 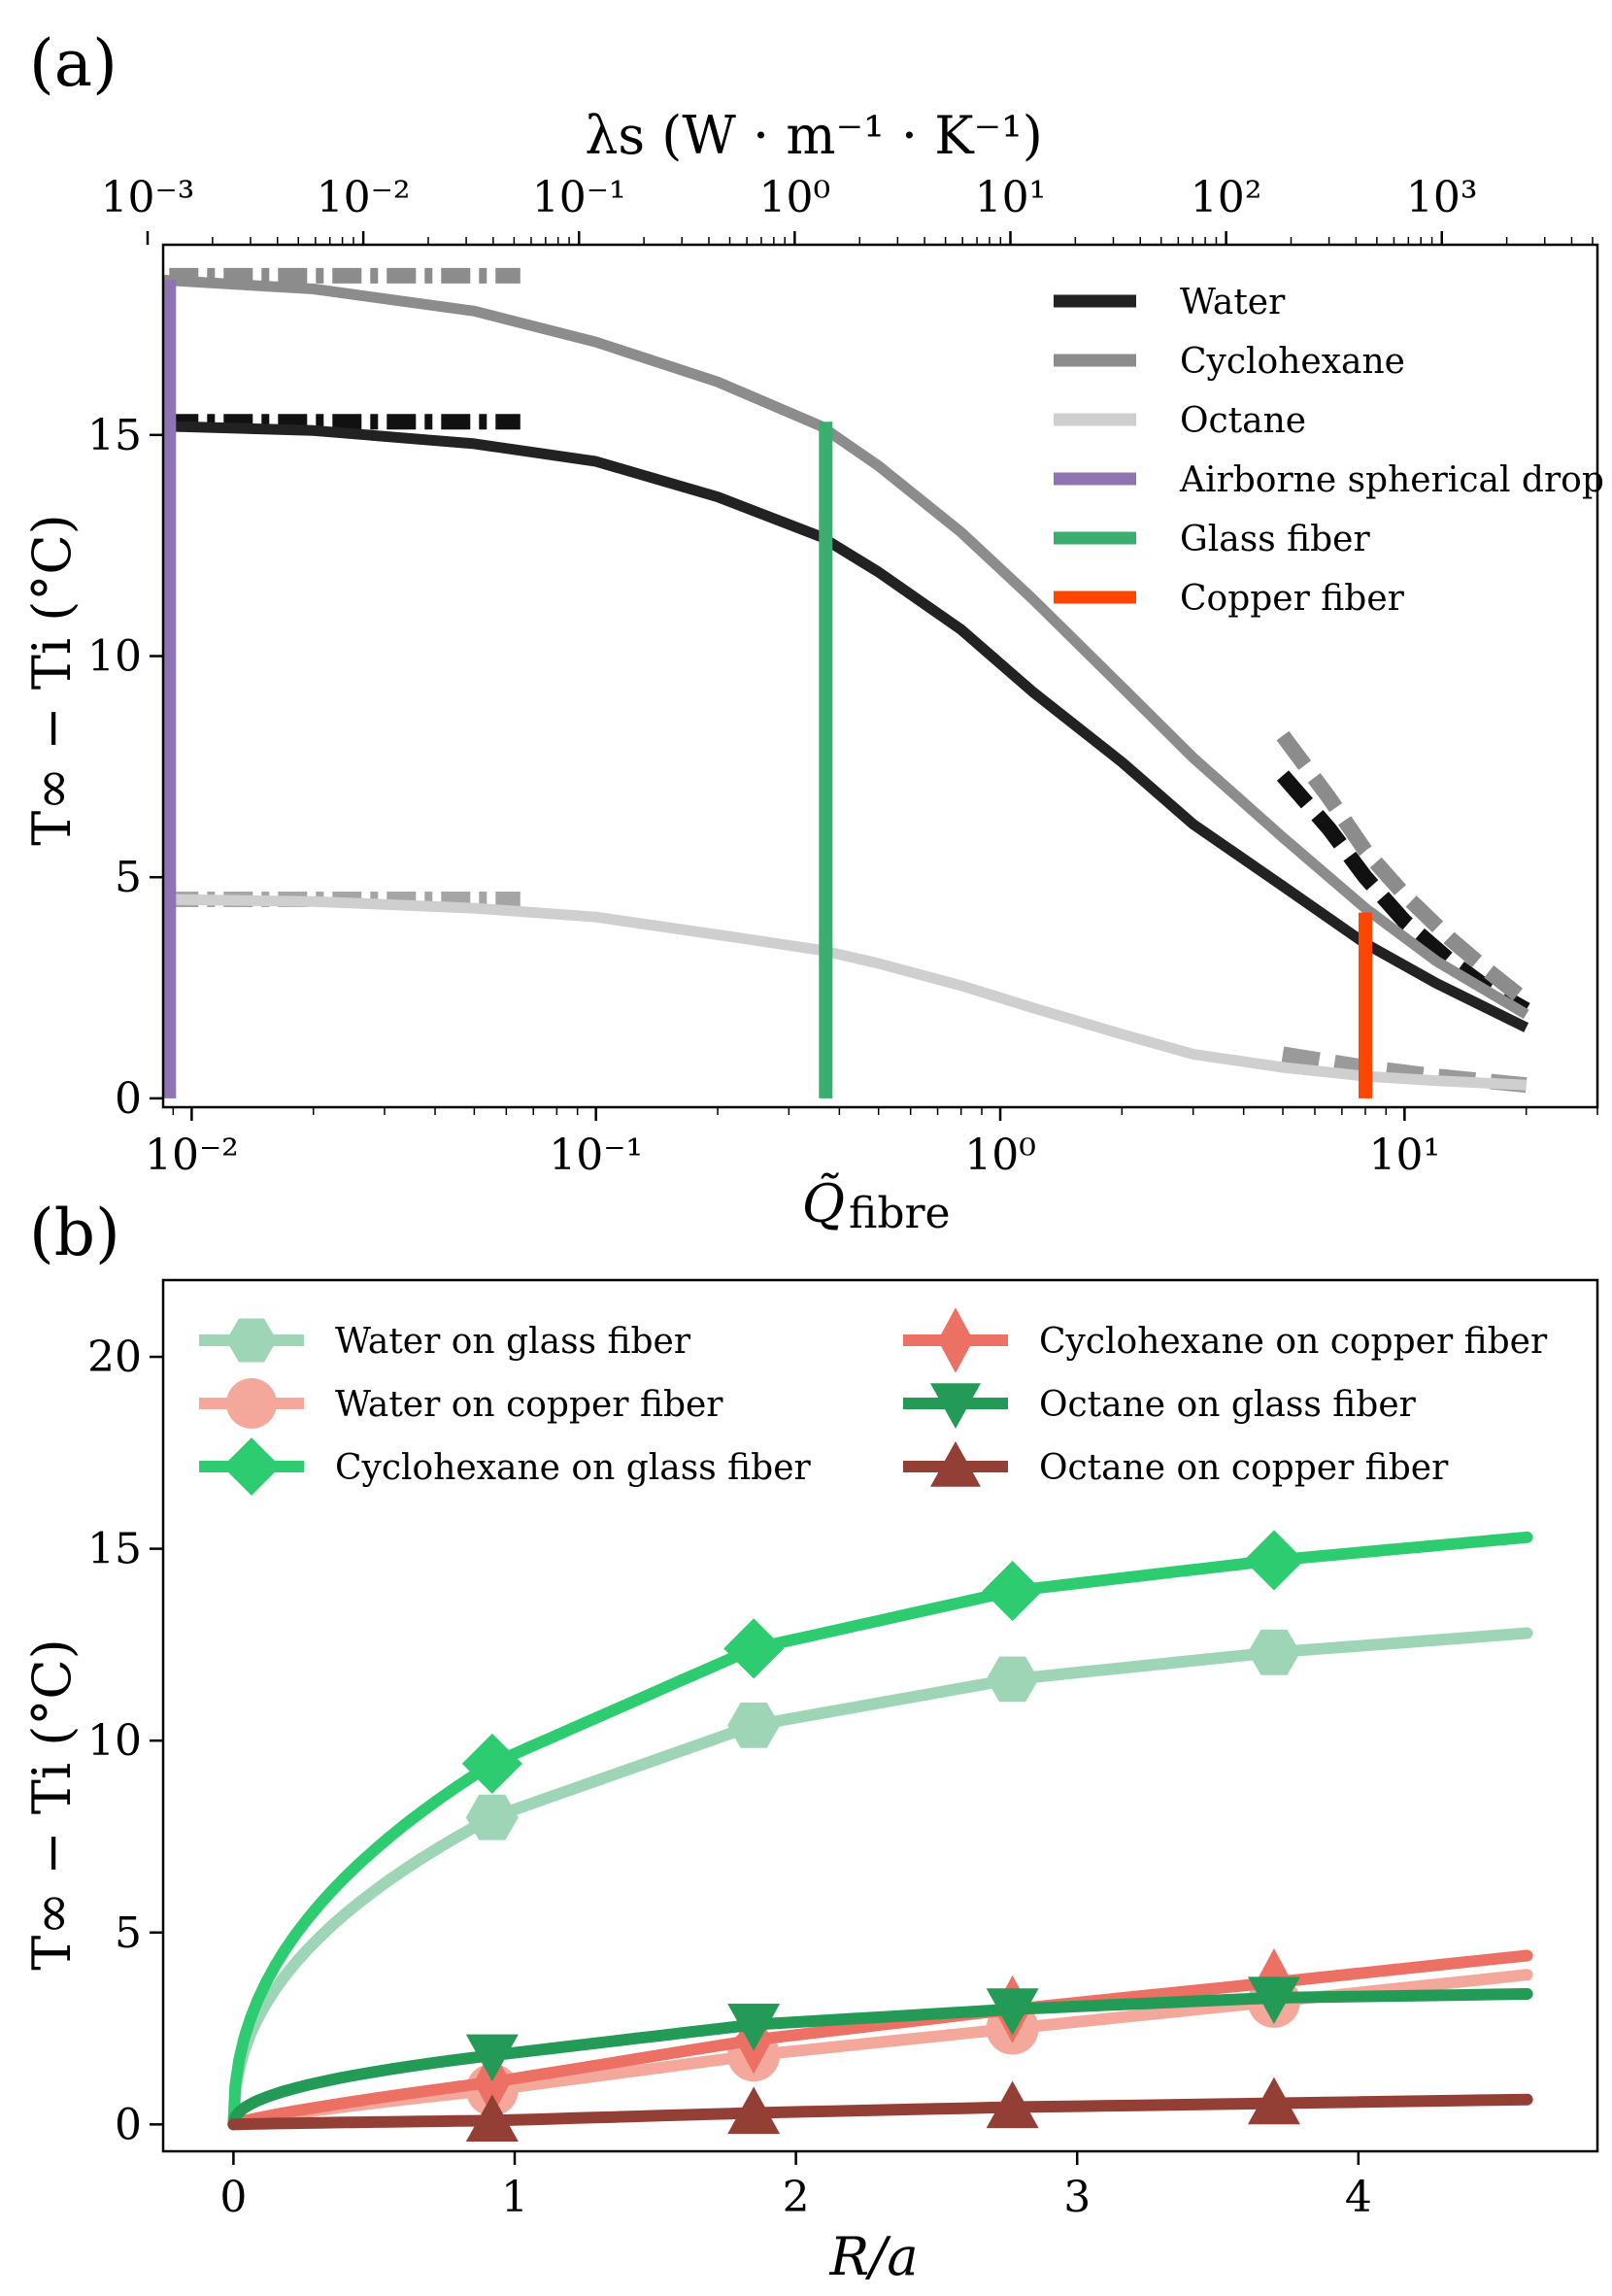 What do you see at coordinates (115, 436) in the screenshot?
I see `chart-a-y-tick-label: 15` at bounding box center [115, 436].